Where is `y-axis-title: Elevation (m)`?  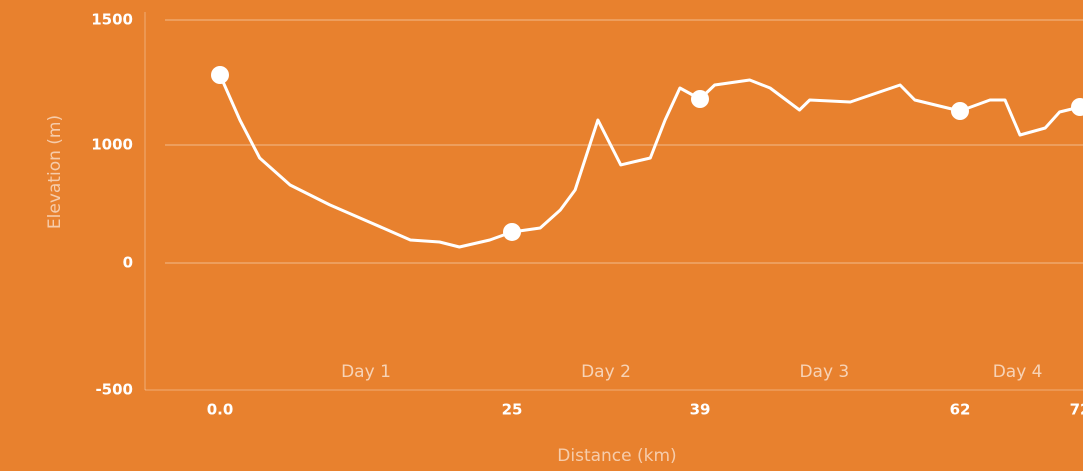 y-axis-title: Elevation (m) is located at coordinates (55, 172).